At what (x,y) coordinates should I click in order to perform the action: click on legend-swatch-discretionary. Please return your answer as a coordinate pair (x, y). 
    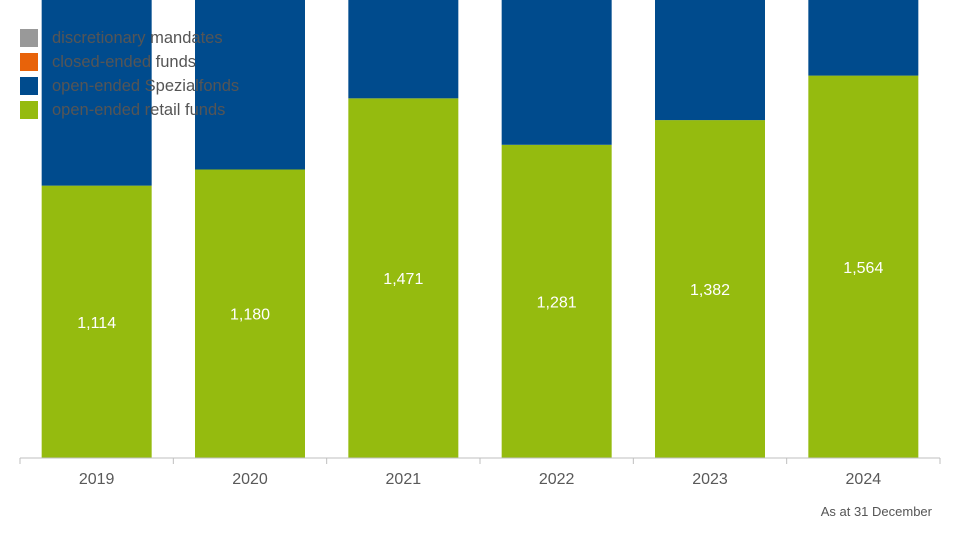
    Looking at the image, I should click on (29, 38).